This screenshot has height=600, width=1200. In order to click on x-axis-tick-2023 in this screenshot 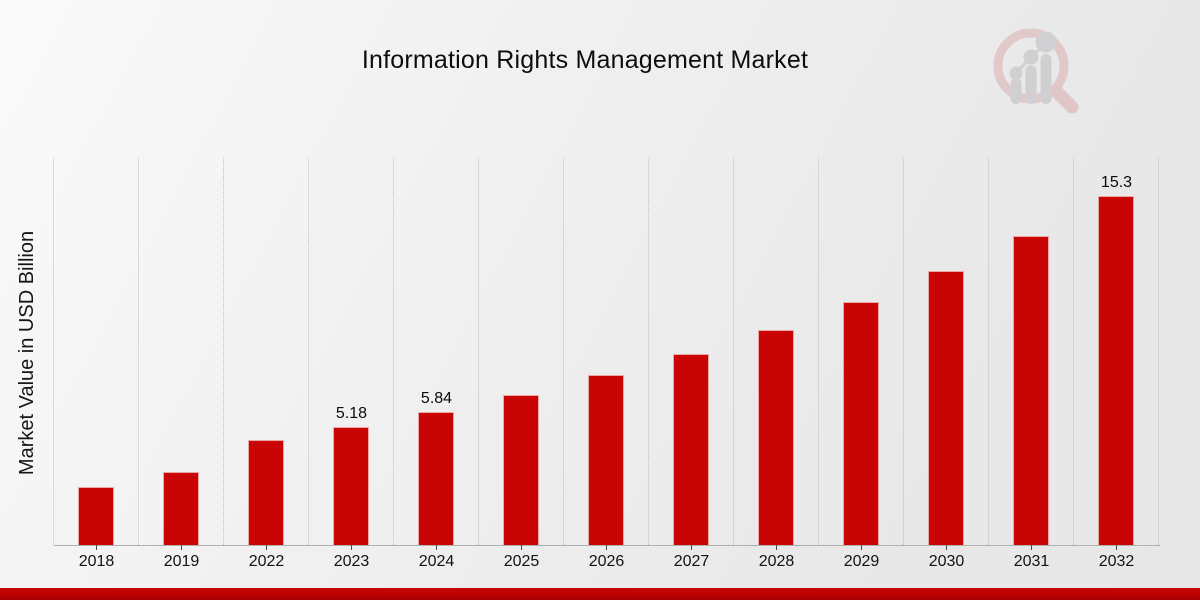, I will do `click(351, 547)`.